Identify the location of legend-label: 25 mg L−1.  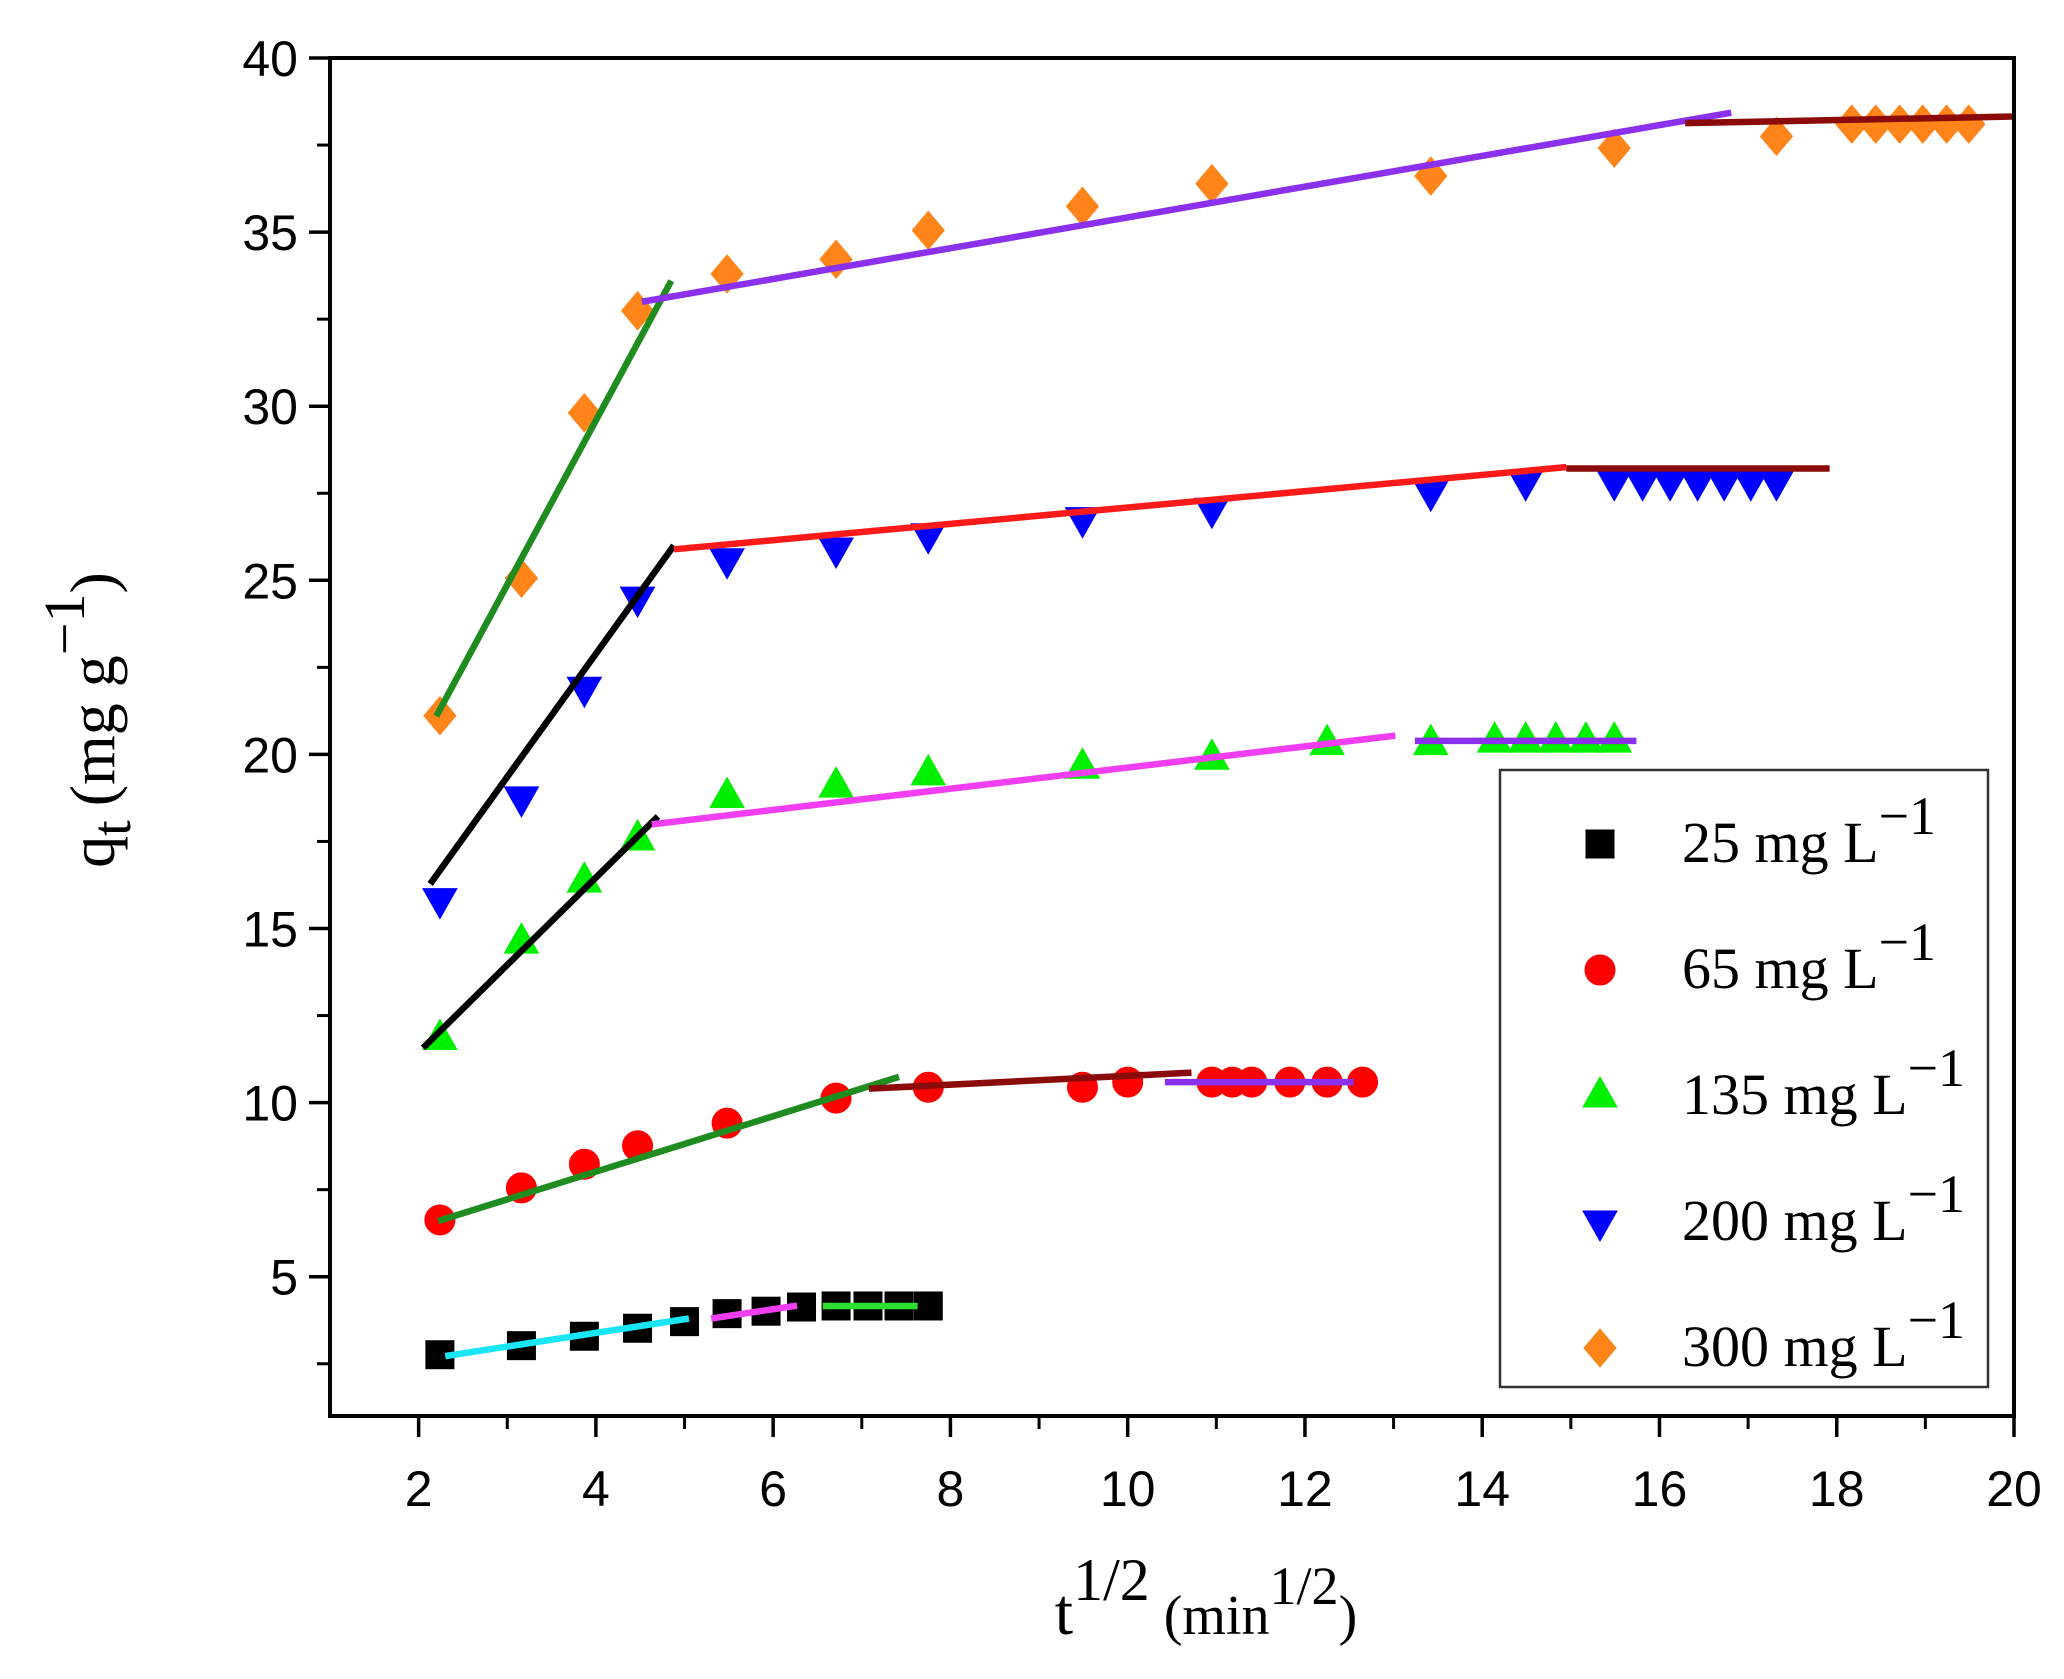
(1809, 830).